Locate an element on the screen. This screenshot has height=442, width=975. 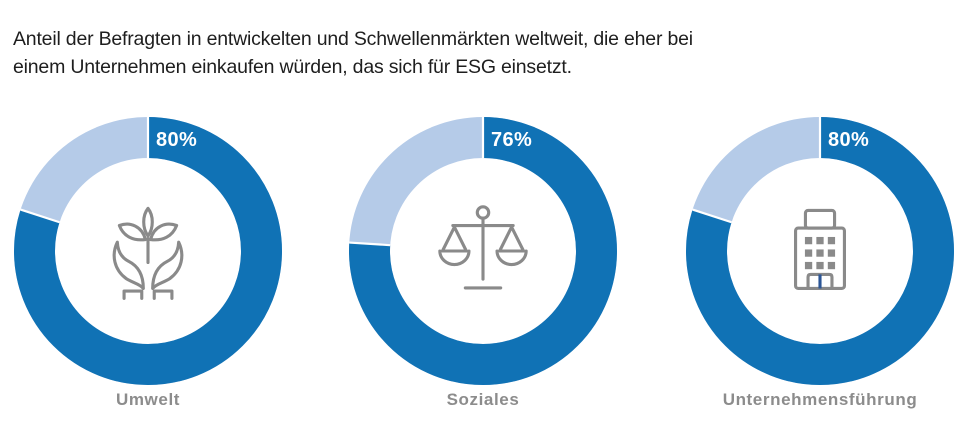
office-building-icon is located at coordinates (820, 249).